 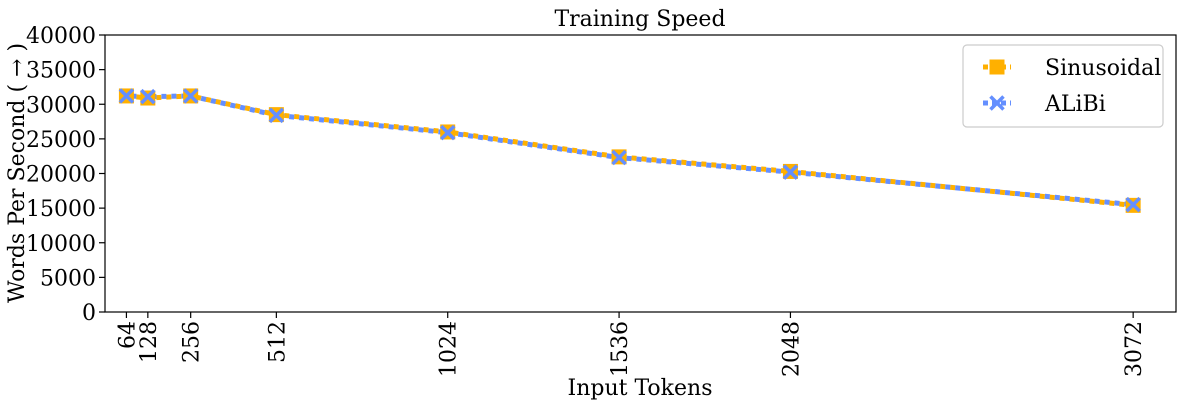 I want to click on x-tick-label: 64, so click(x=127, y=335).